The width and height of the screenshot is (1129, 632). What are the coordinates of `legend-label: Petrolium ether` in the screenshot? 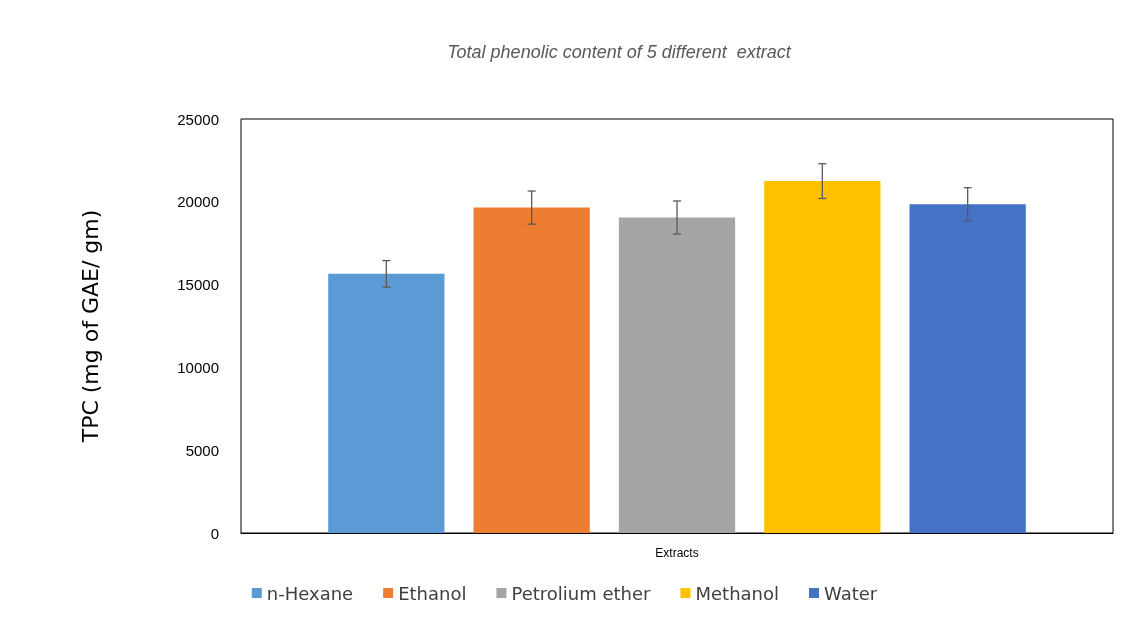 It's located at (581, 593).